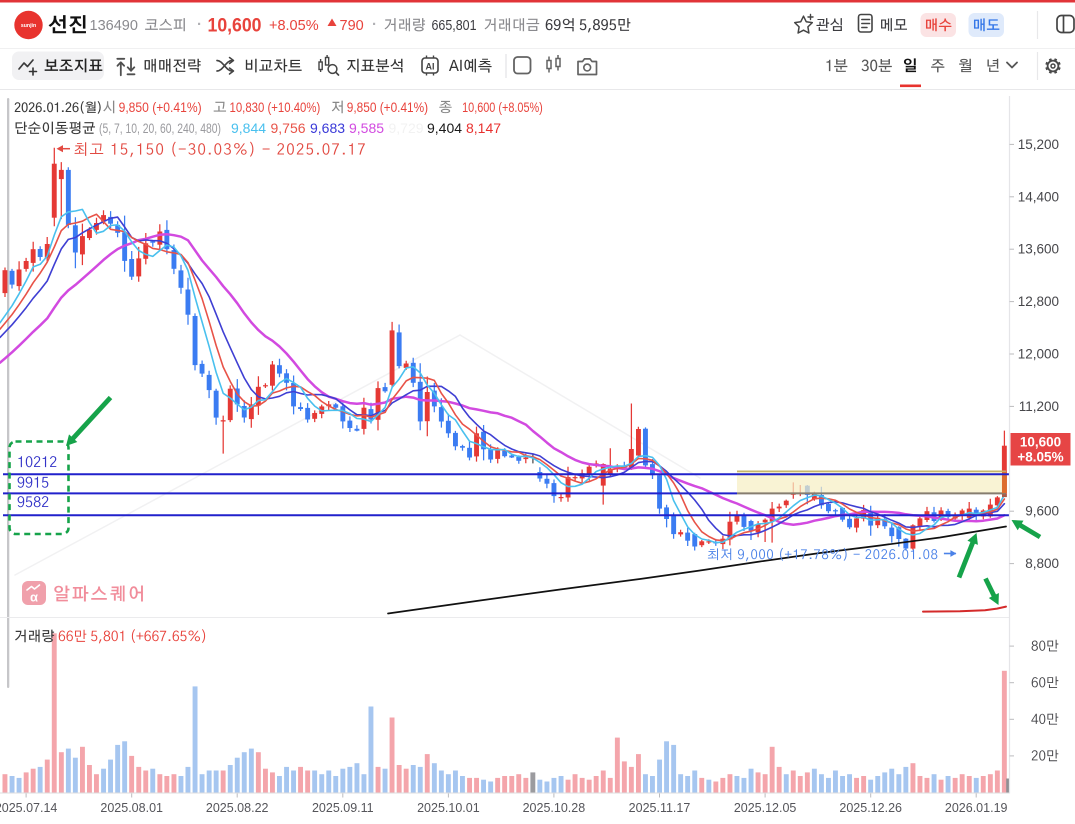 Image resolution: width=1075 pixels, height=824 pixels. I want to click on svg-text: 12,000, so click(1038, 354).